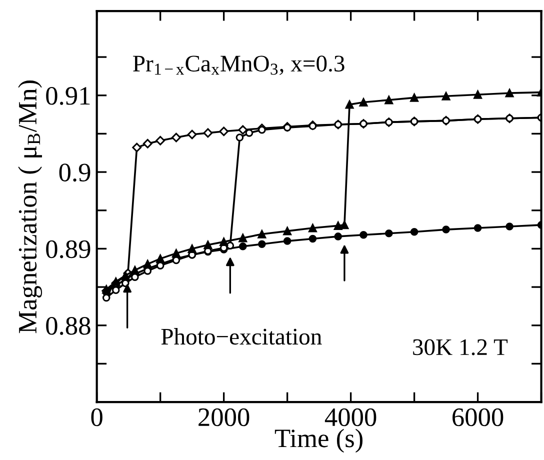 The height and width of the screenshot is (460, 544). What do you see at coordinates (318, 440) in the screenshot?
I see `x-axis-title: Time (s)` at bounding box center [318, 440].